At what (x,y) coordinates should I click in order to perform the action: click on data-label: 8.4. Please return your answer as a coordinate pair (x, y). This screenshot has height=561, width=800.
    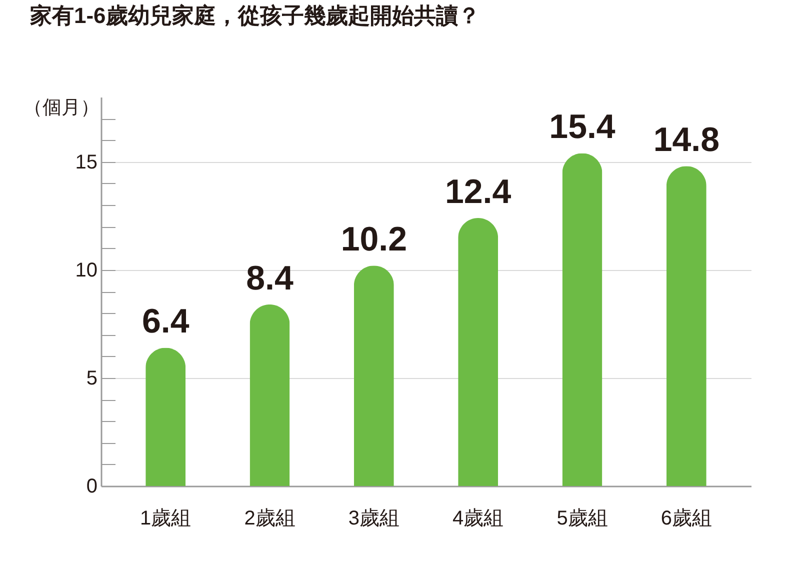
    Looking at the image, I should click on (270, 278).